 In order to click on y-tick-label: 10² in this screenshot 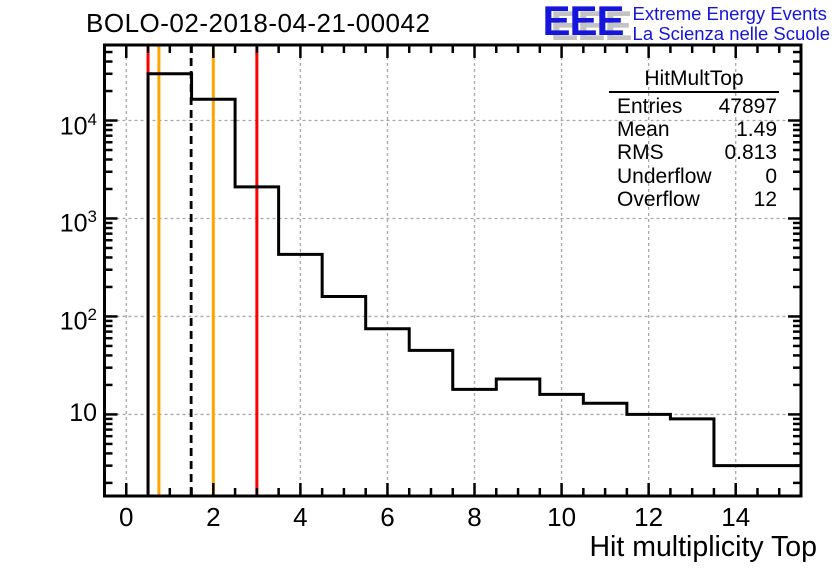, I will do `click(78, 320)`.